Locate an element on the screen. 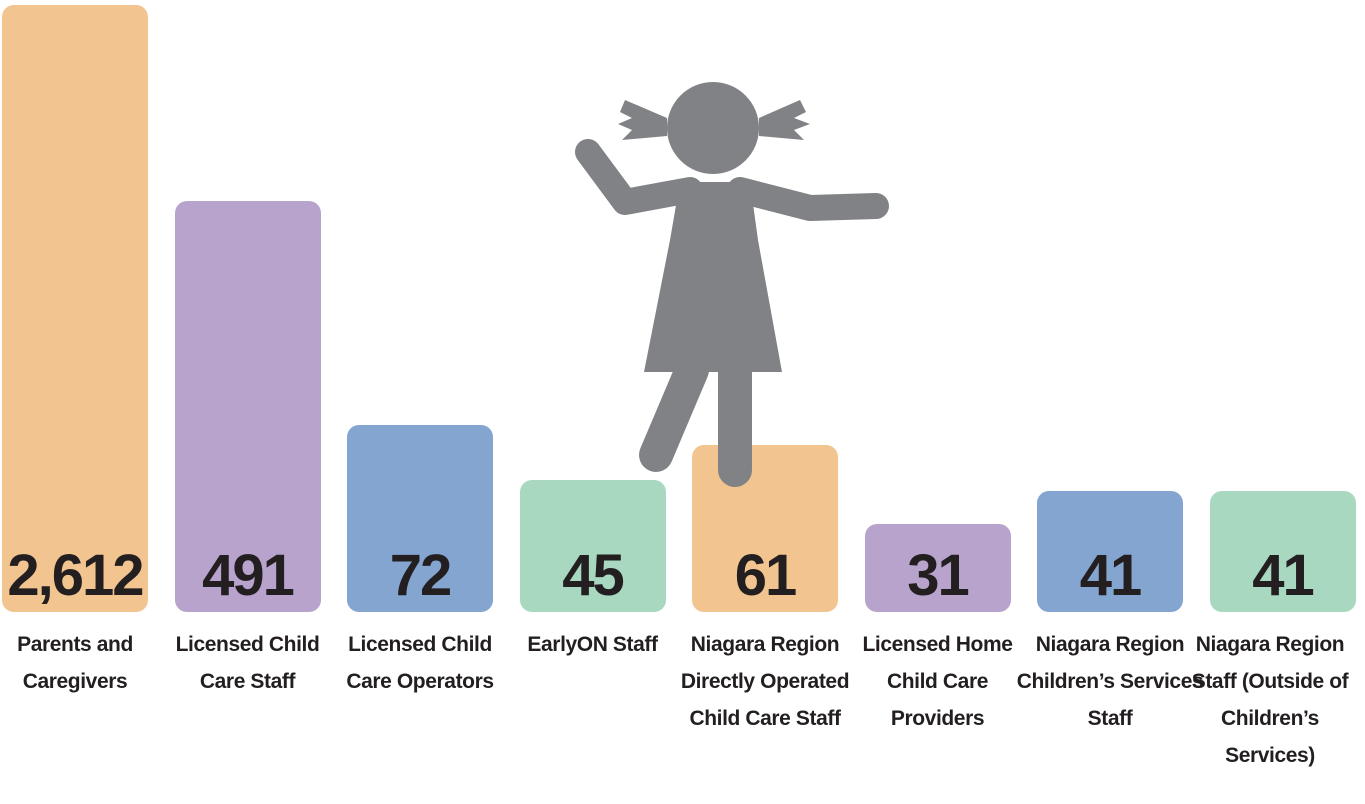  value-label: 72 is located at coordinates (421, 575).